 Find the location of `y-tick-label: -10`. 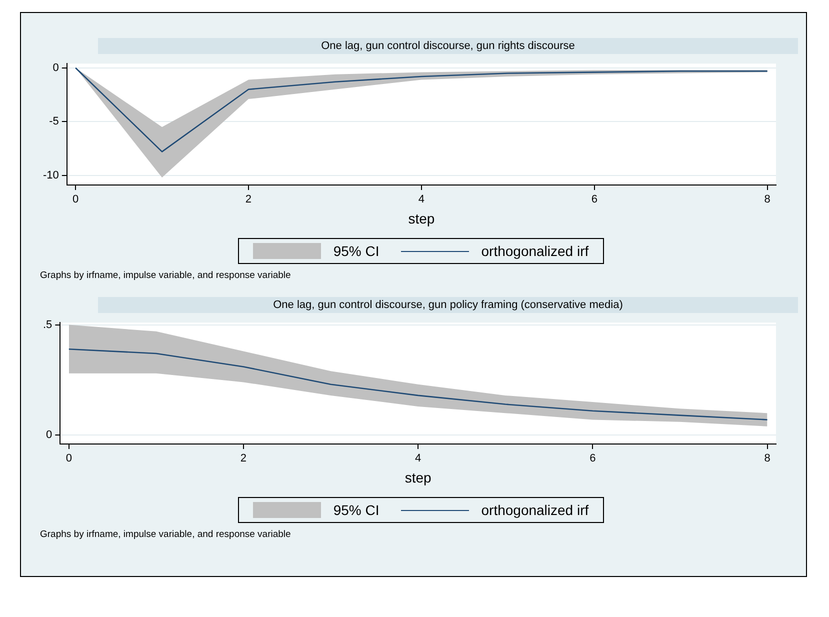

y-tick-label: -10 is located at coordinates (50, 175).